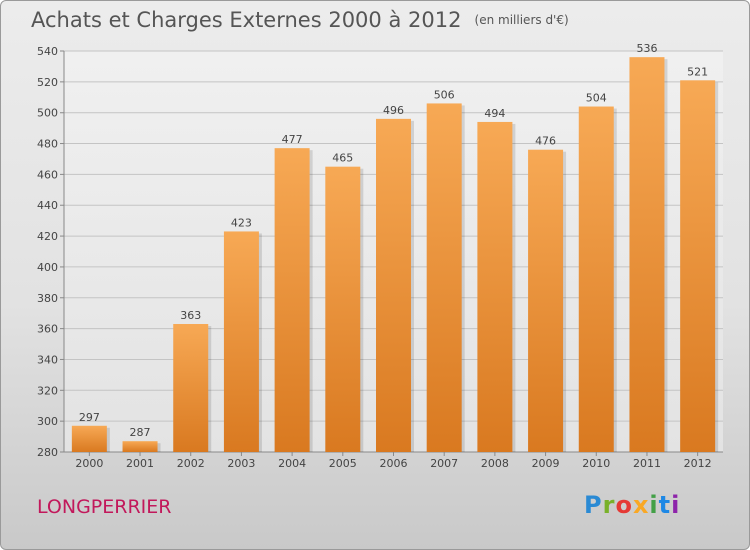 The image size is (750, 550). I want to click on data-label: 287, so click(140, 432).